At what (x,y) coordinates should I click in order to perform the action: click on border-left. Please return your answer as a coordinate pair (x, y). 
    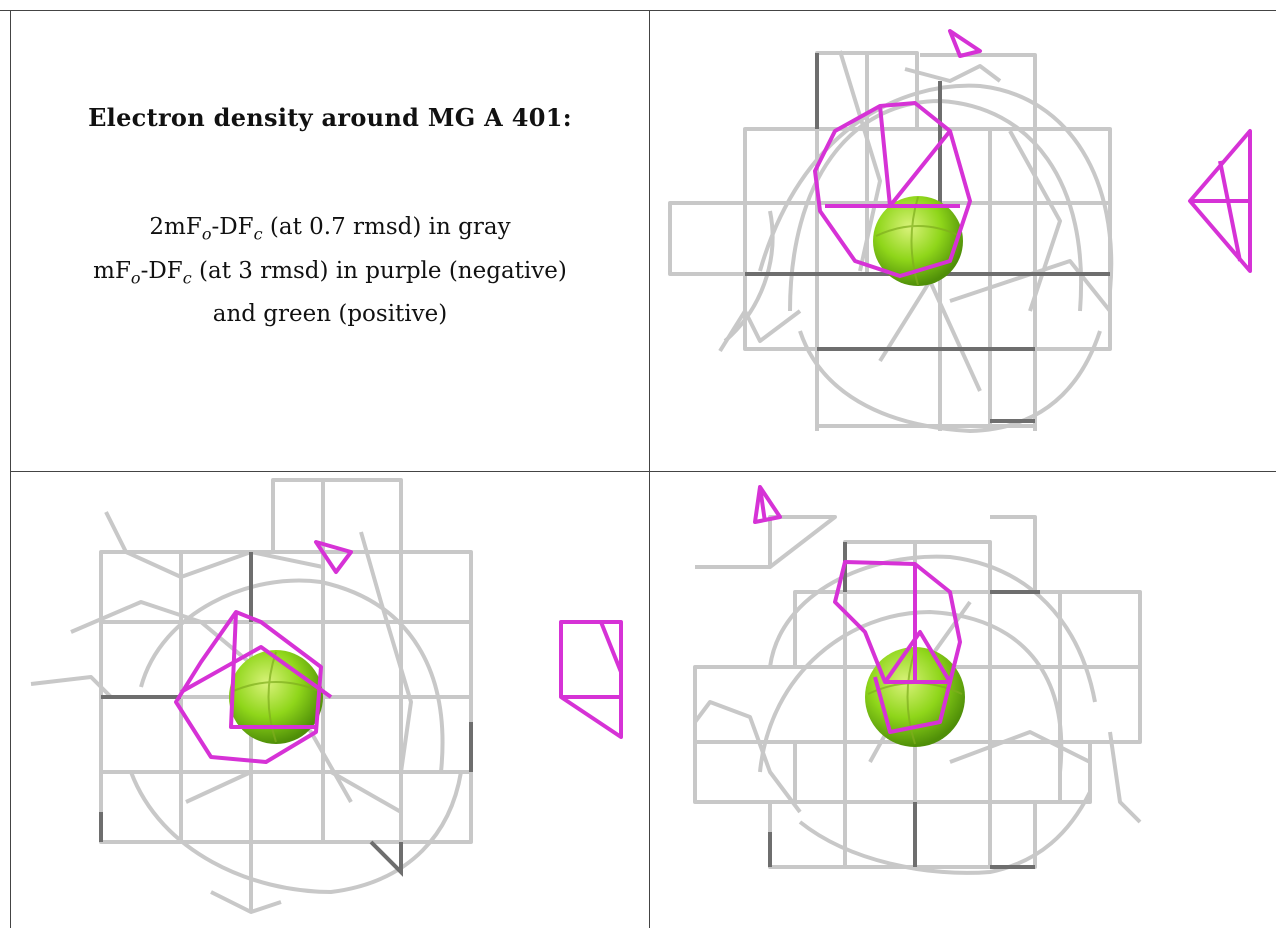
    Looking at the image, I should click on (10, 469).